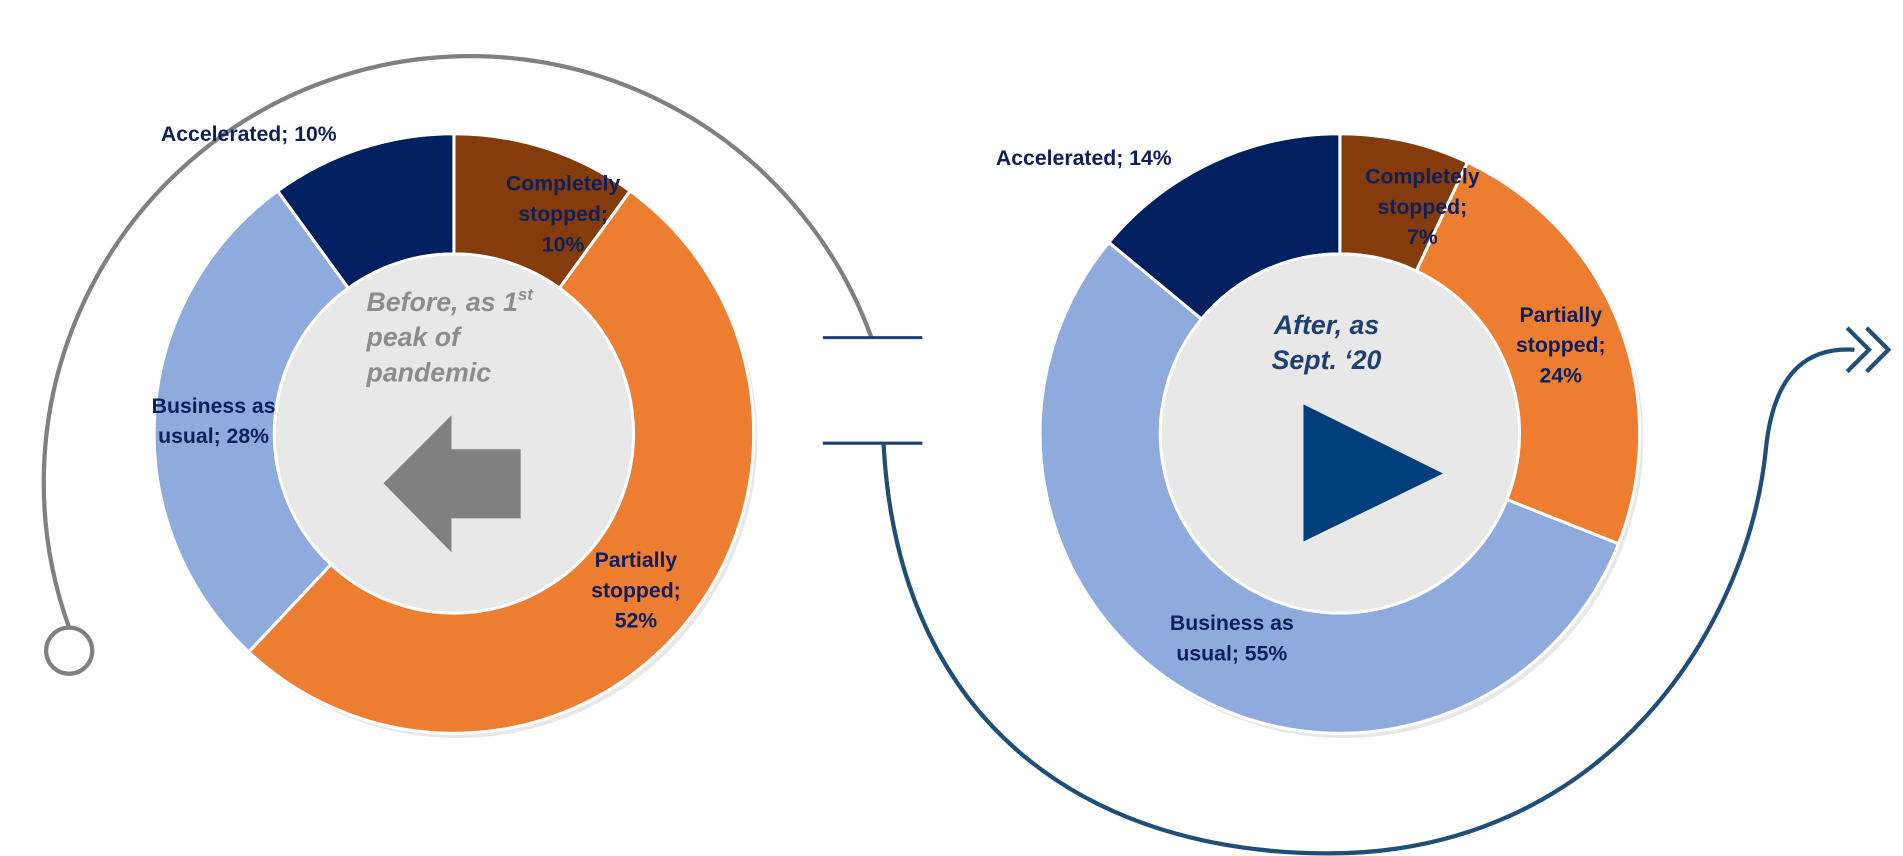 This screenshot has height=856, width=1903. Describe the element at coordinates (526, 294) in the screenshot. I see `superscript: st` at that location.